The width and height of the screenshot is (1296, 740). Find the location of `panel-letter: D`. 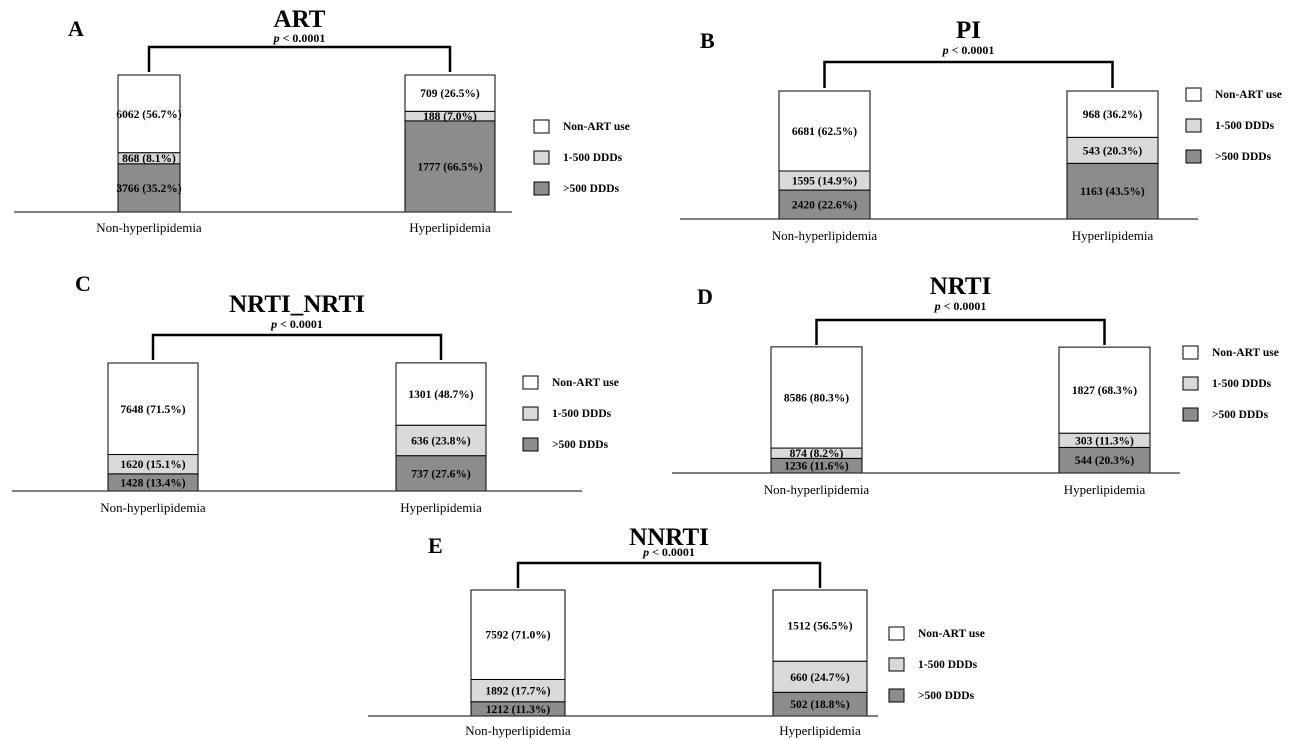

panel-letter: D is located at coordinates (705, 296).